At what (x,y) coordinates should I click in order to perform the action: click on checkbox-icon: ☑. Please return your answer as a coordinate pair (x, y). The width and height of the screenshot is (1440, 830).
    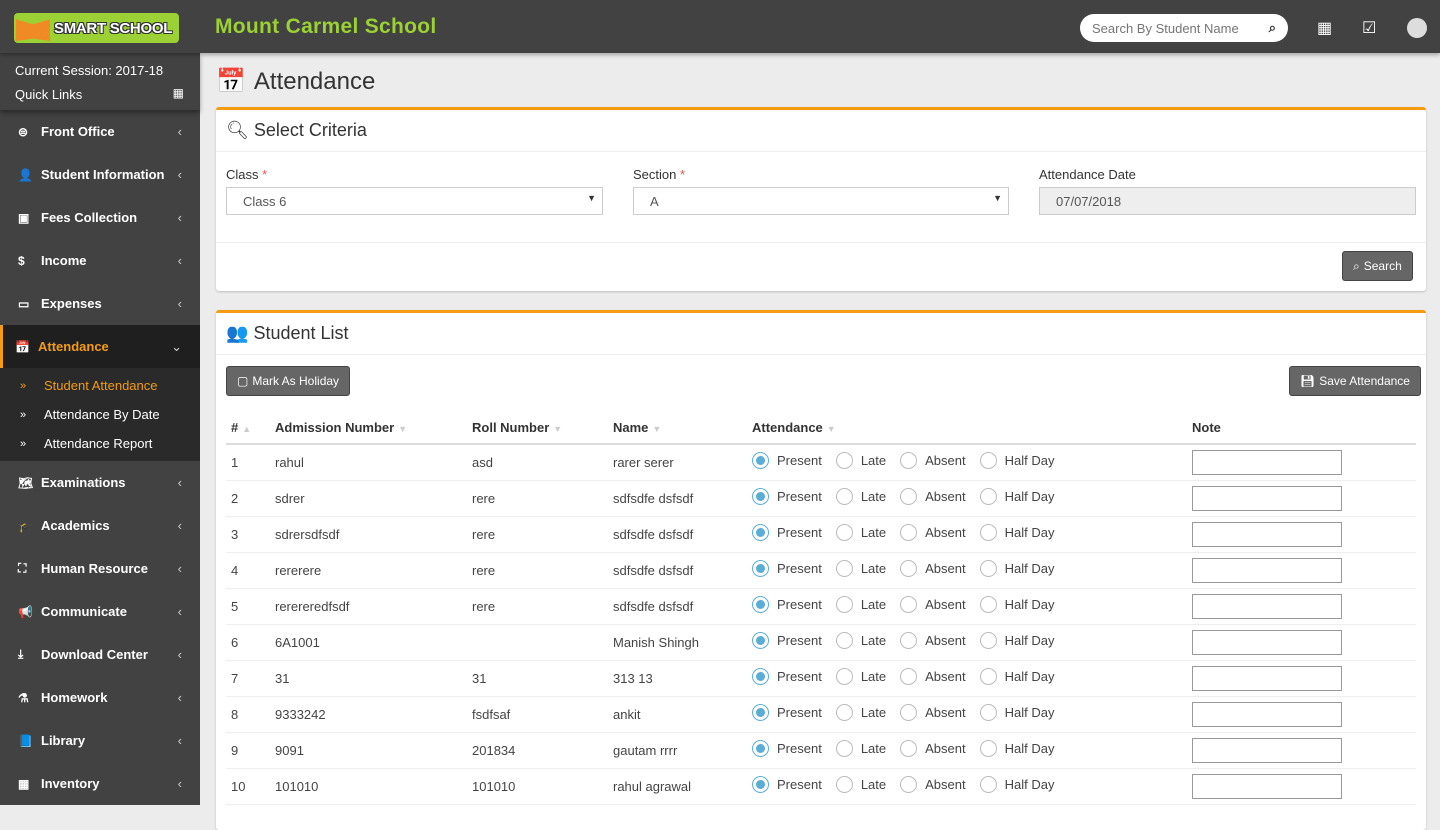
    Looking at the image, I should click on (1369, 28).